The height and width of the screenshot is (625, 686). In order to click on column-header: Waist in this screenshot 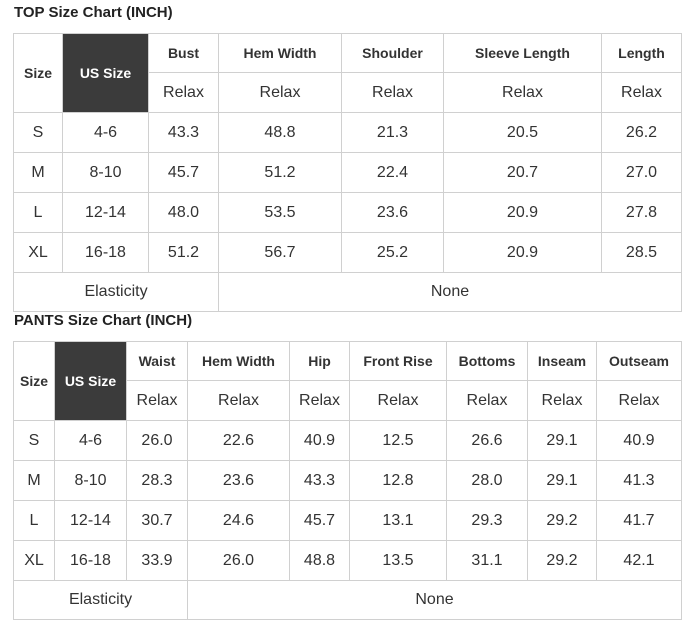, I will do `click(157, 361)`.